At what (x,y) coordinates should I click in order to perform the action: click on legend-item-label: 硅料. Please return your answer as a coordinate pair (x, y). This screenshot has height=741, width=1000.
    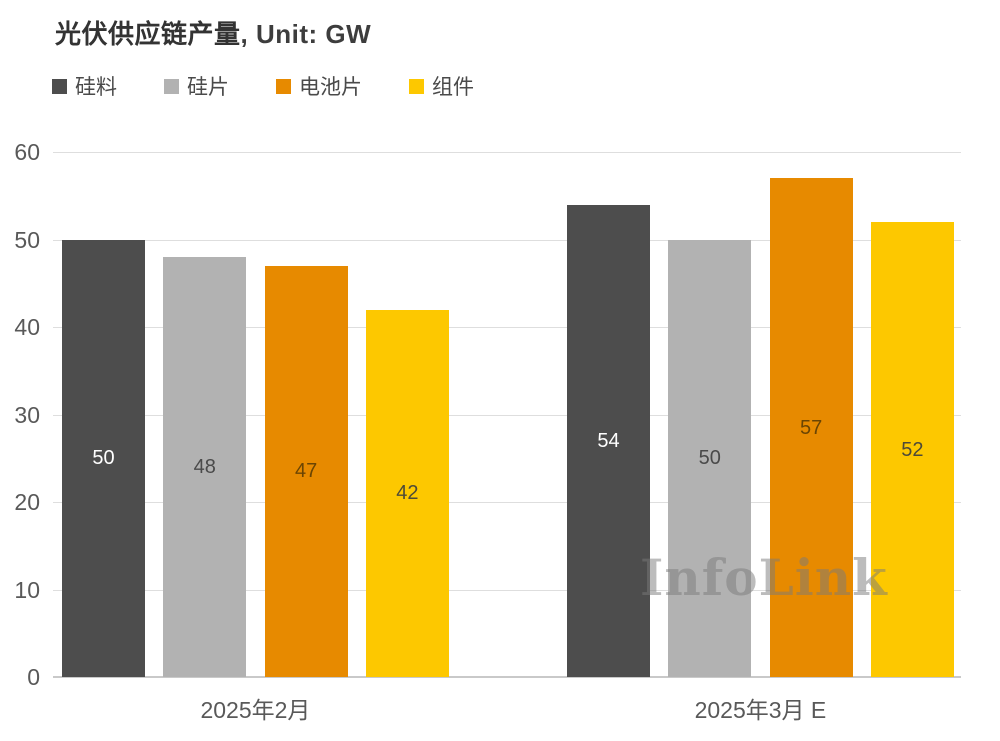
    Looking at the image, I should click on (96, 87).